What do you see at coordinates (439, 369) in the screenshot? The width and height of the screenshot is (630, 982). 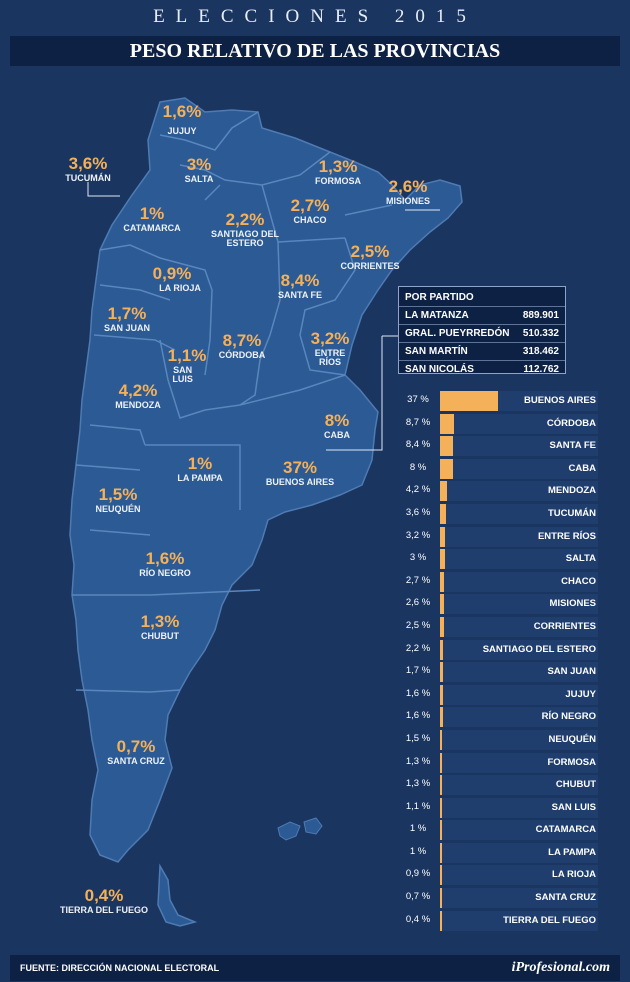 I see `partido-name: SAN NICOLÁS` at bounding box center [439, 369].